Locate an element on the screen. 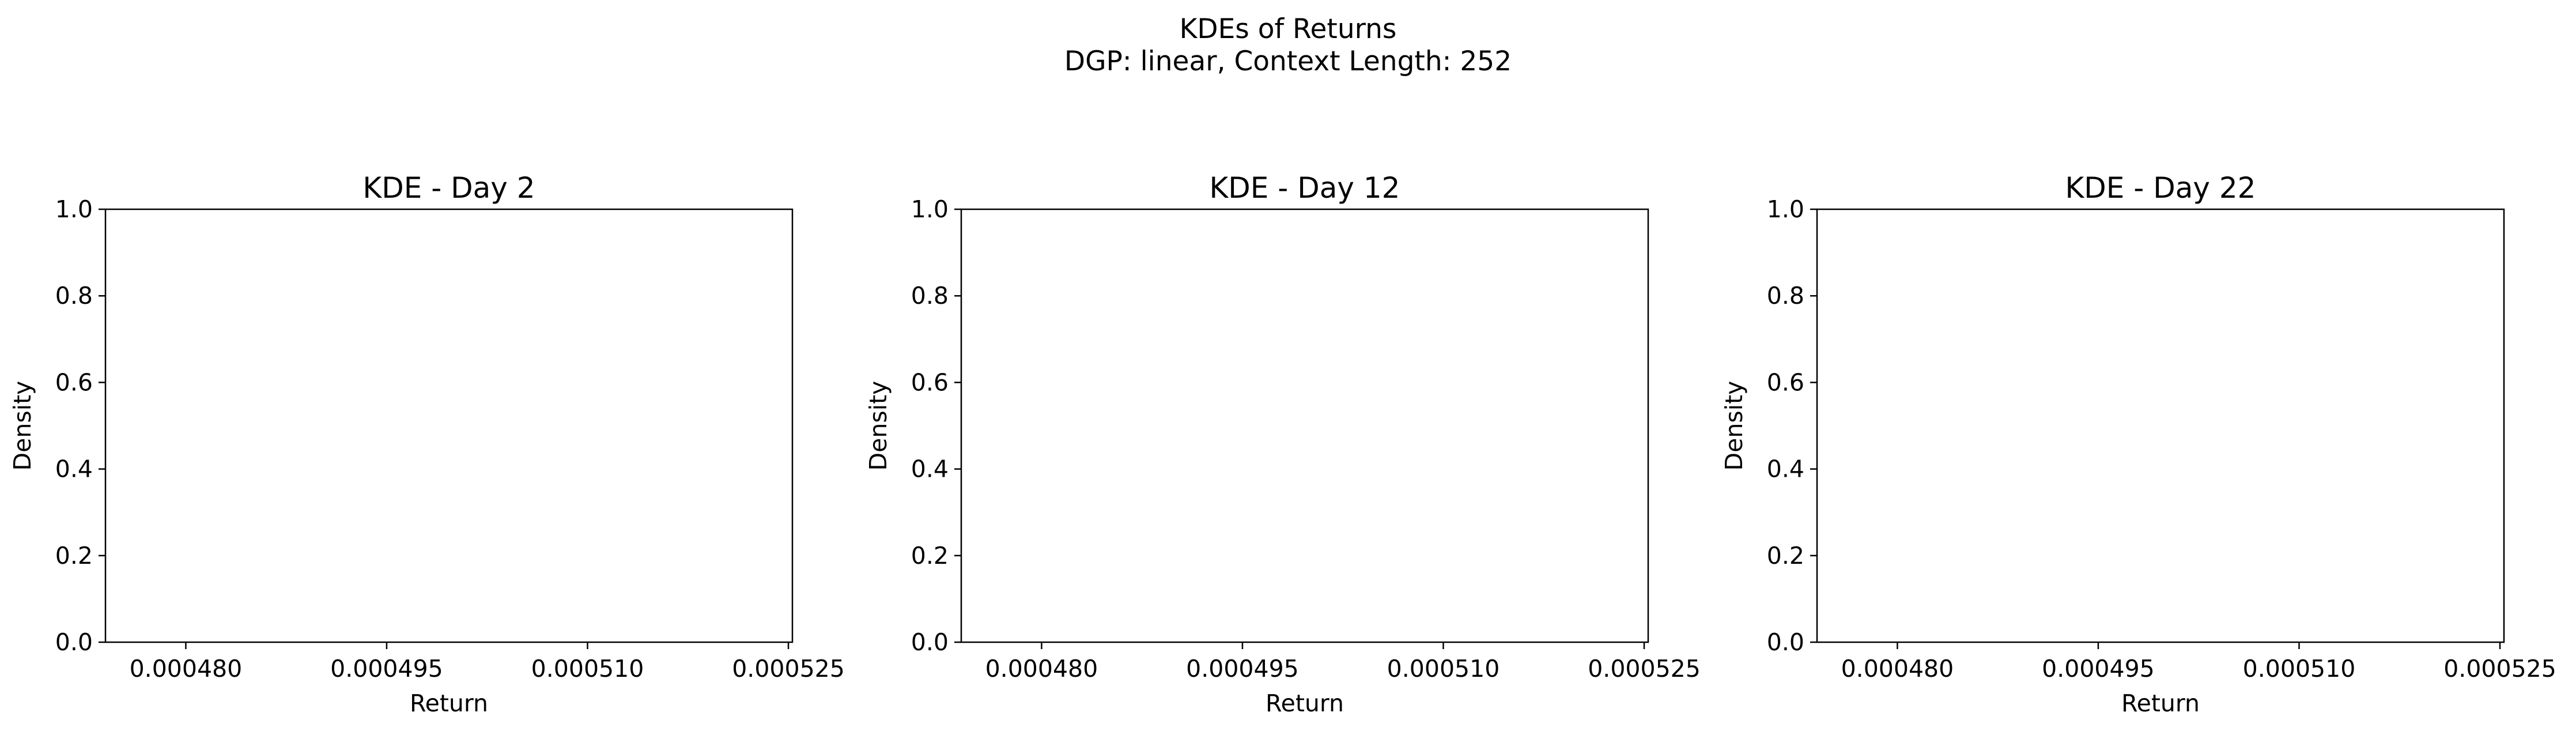 This screenshot has width=2576, height=735. figure-suptitle-line2: DGP: linear, Context Length: 252 is located at coordinates (1288, 61).